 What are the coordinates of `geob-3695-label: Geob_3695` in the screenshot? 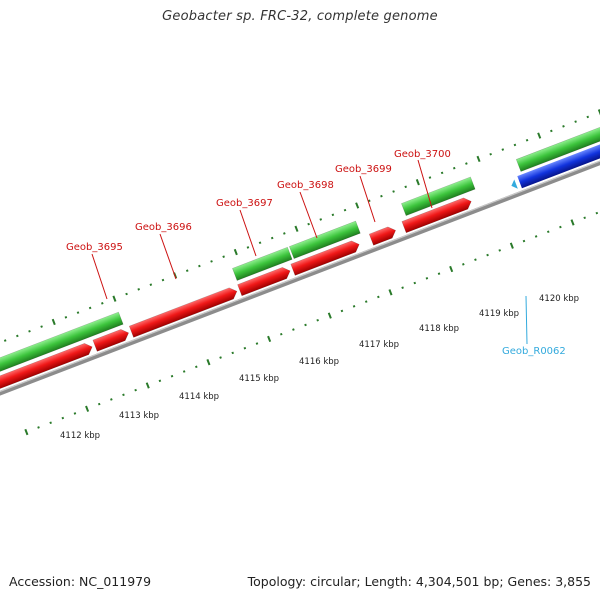 It's located at (94, 247).